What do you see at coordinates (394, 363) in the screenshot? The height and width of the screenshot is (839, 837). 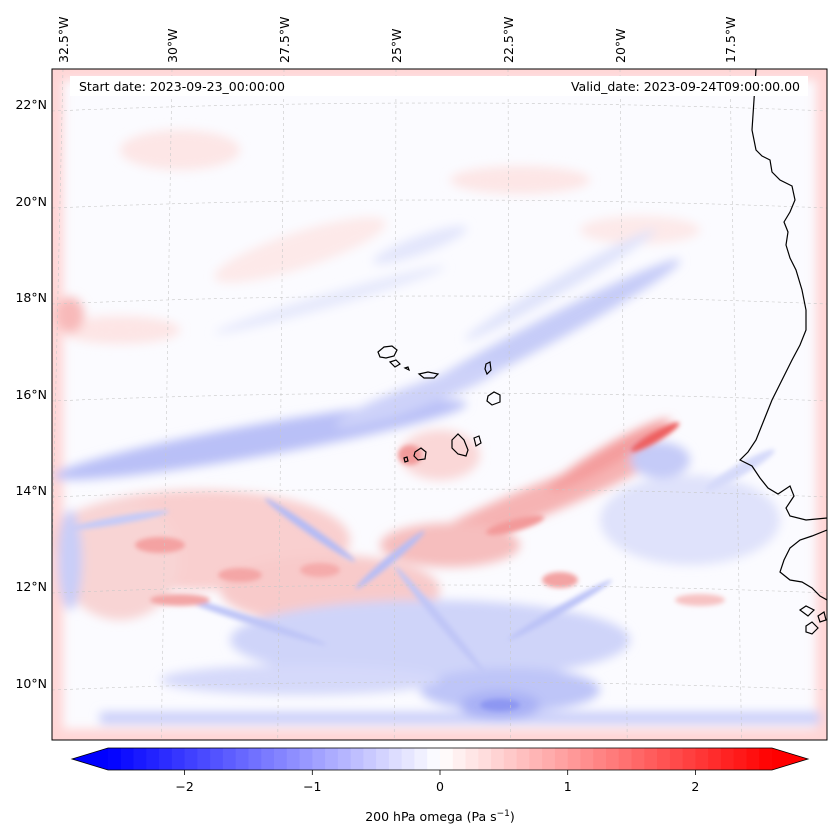 I see `island-sao-vicente` at bounding box center [394, 363].